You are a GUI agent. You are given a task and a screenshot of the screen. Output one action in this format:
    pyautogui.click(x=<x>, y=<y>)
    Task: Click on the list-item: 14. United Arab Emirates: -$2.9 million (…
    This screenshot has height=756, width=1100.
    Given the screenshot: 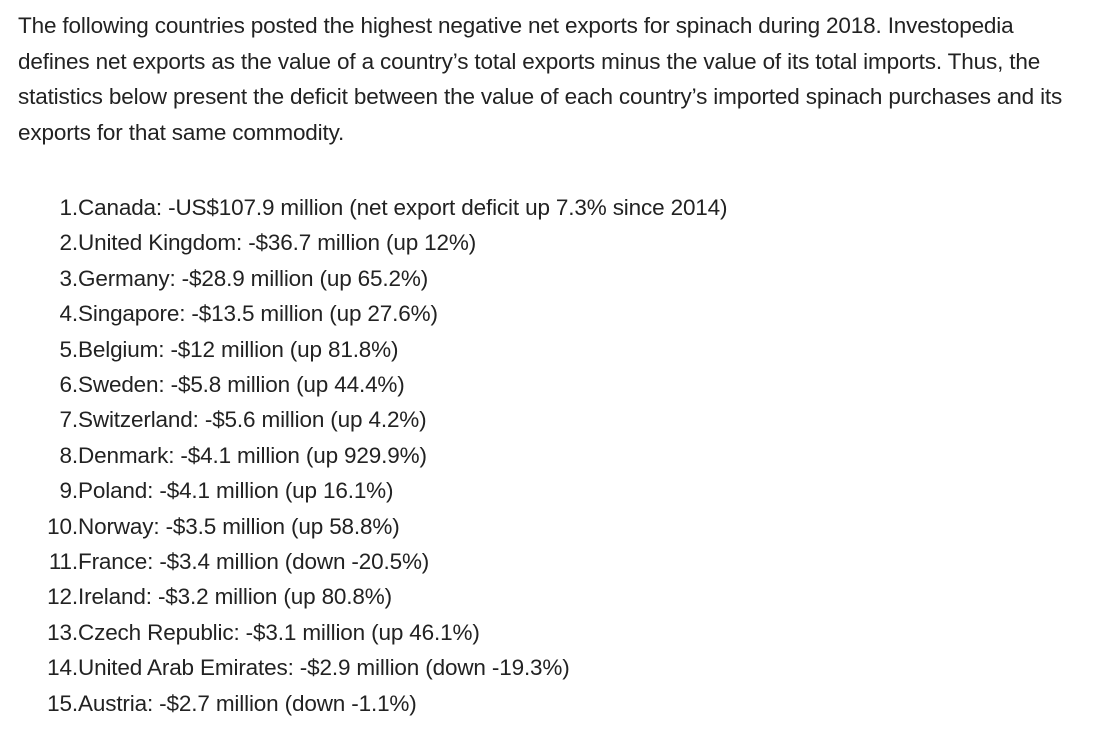 What is the action you would take?
    pyautogui.click(x=372, y=667)
    